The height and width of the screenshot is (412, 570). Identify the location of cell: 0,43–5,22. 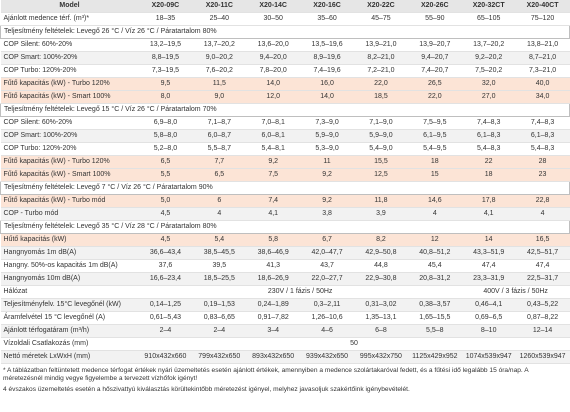
(542, 305).